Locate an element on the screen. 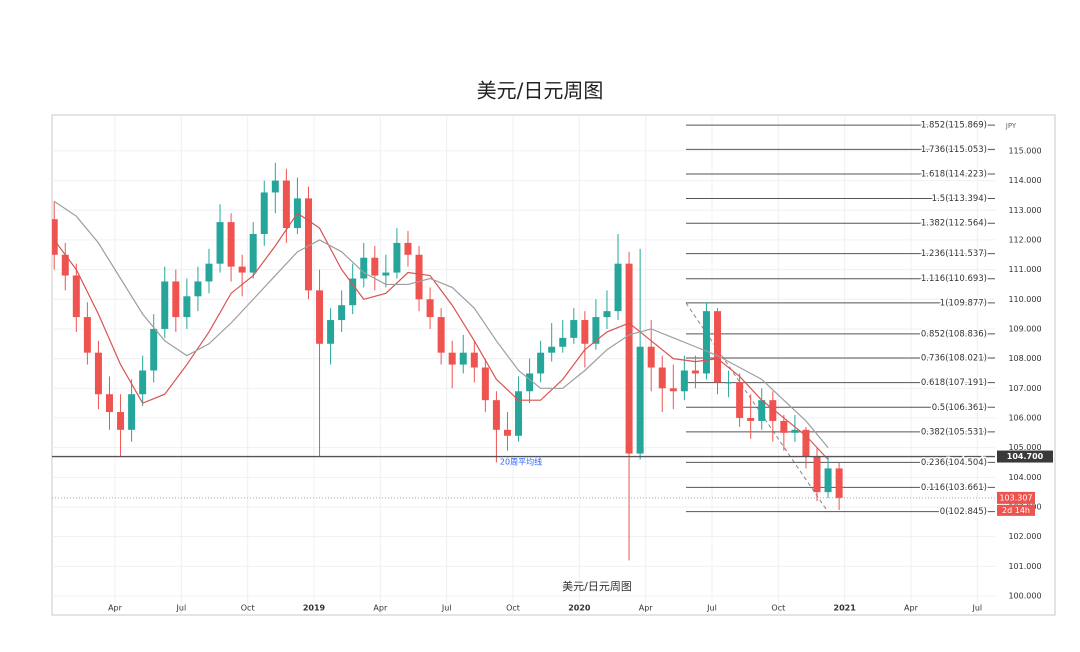  fib-label: 1.116(110.693) is located at coordinates (954, 279).